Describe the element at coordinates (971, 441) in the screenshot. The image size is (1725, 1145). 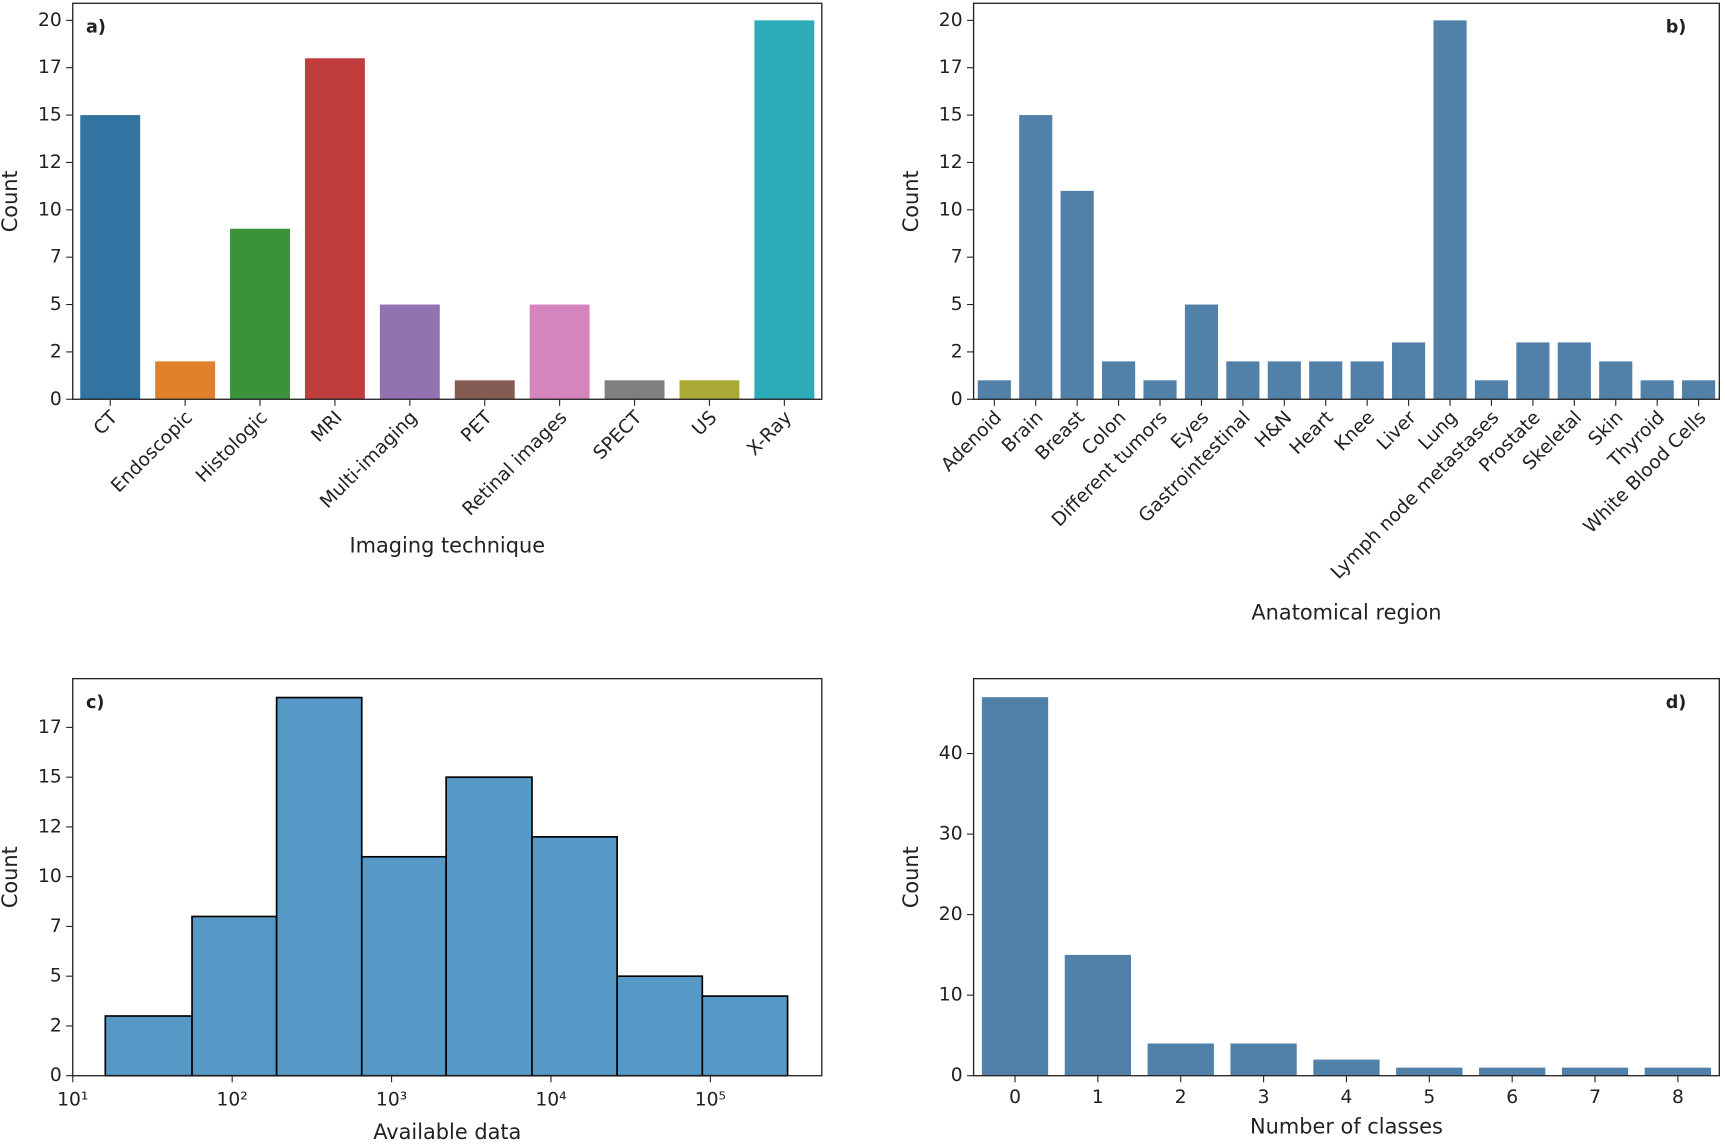
I see `x-tick-label: Adenoid` at that location.